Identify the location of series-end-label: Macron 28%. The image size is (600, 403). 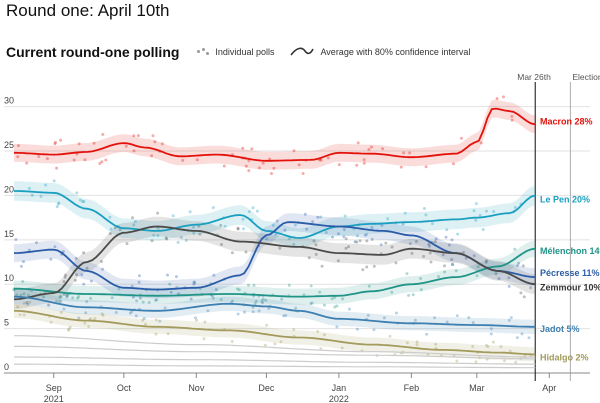
(566, 121).